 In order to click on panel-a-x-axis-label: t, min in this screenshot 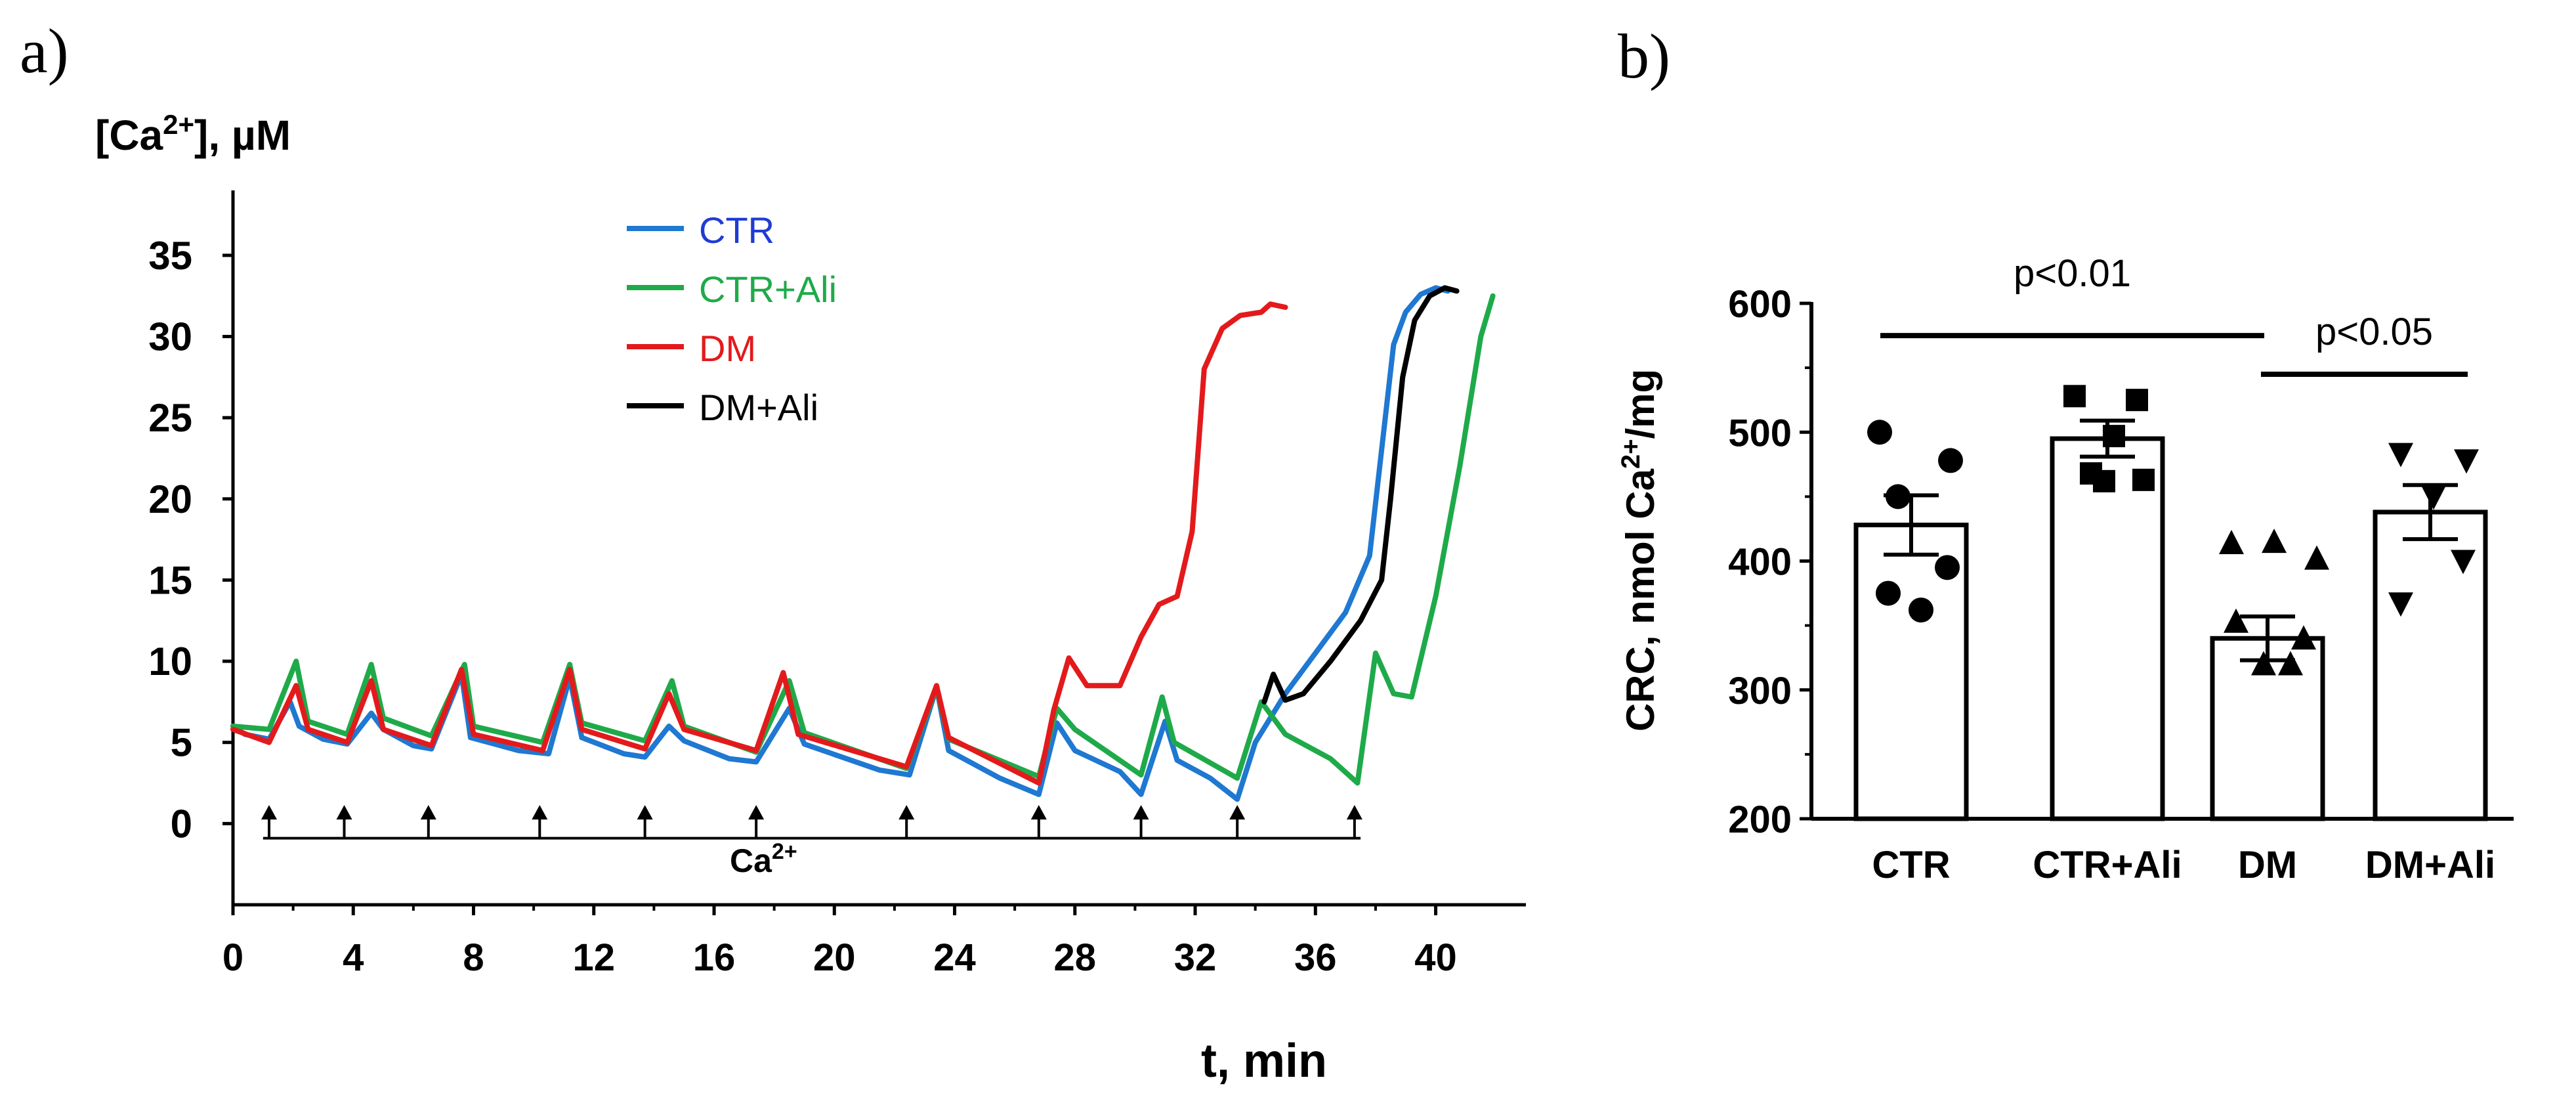, I will do `click(1264, 1061)`.